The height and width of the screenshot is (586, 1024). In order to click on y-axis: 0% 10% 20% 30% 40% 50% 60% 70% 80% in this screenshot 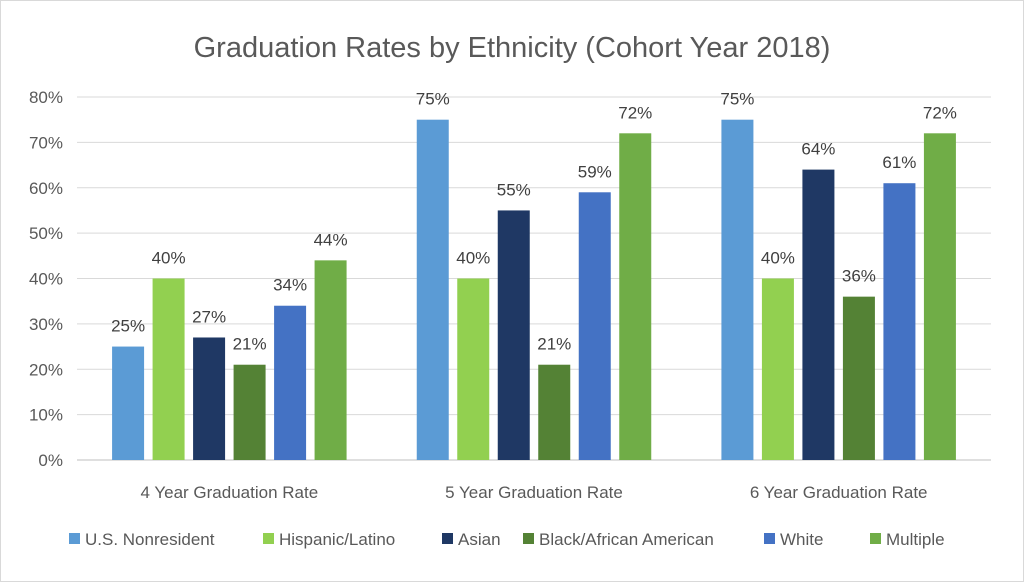, I will do `click(46, 279)`.